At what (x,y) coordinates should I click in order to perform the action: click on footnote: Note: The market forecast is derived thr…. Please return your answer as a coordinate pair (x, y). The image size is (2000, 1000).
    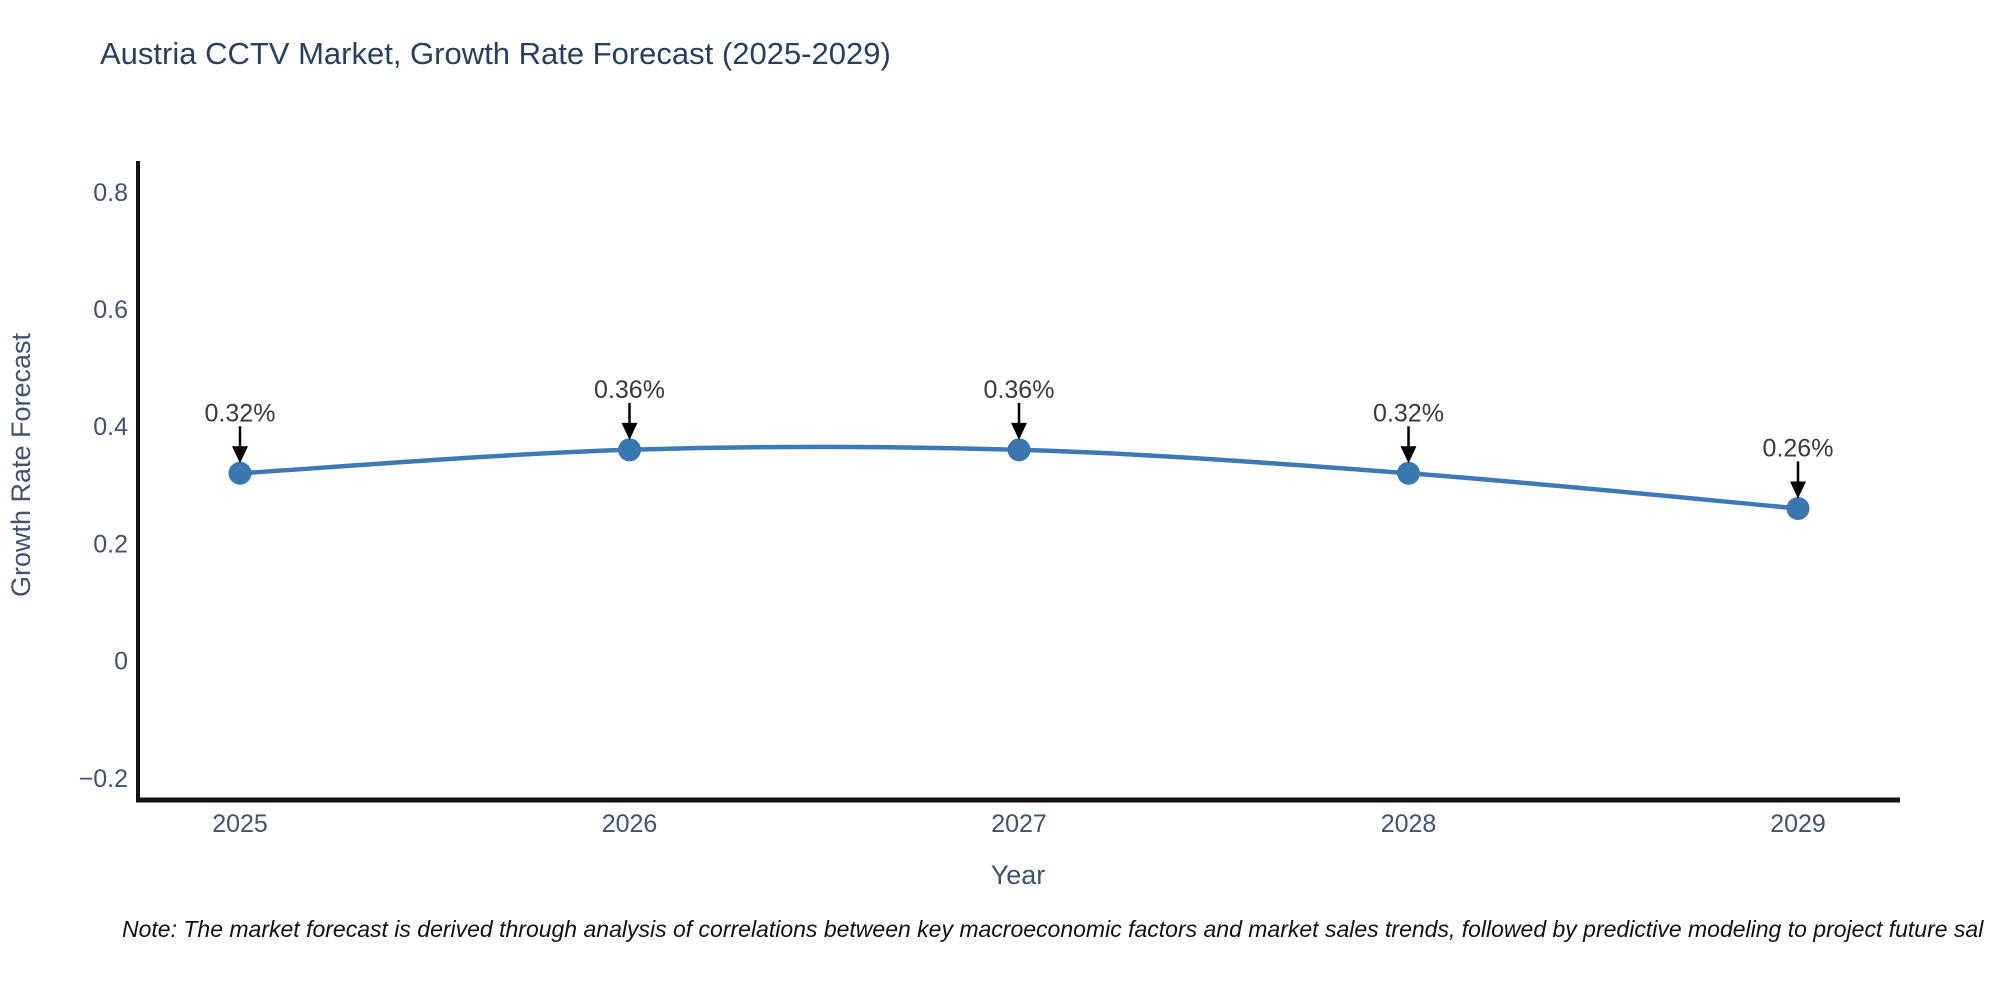
    Looking at the image, I should click on (1053, 929).